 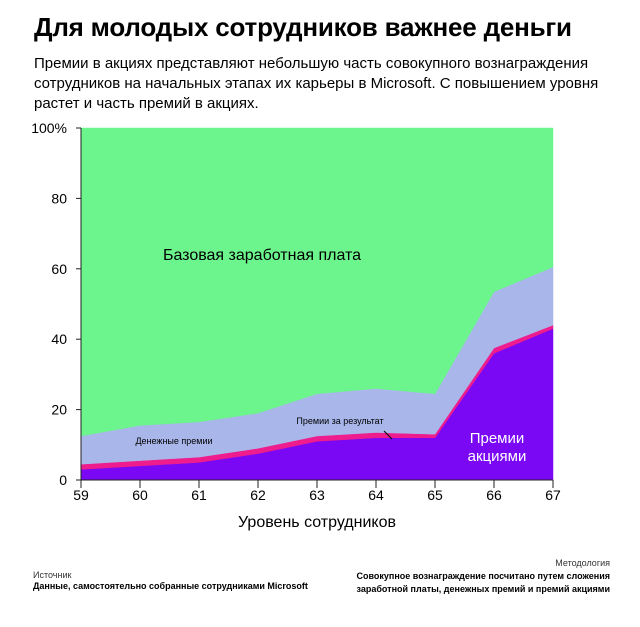 I want to click on y-tick-label: 100%, so click(x=49, y=128).